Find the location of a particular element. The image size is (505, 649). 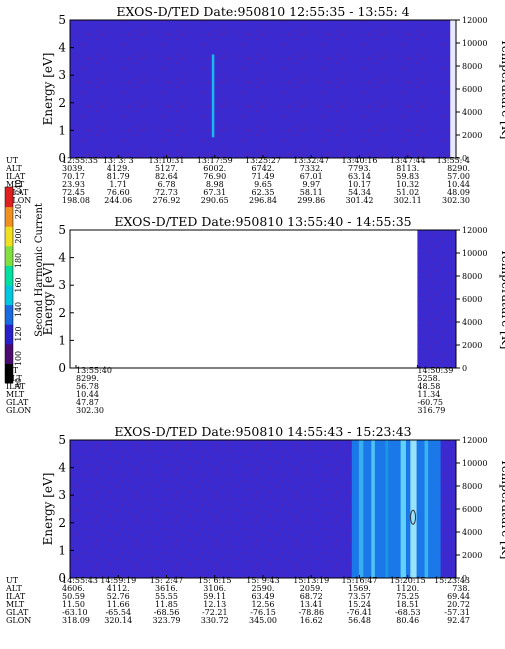

orbit-table-cell: 59.83 is located at coordinates (407, 176).